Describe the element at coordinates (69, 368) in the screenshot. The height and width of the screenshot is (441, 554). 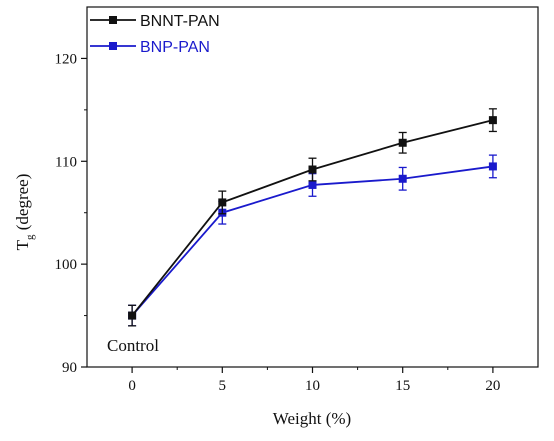
I see `y-tick-label: 90` at that location.